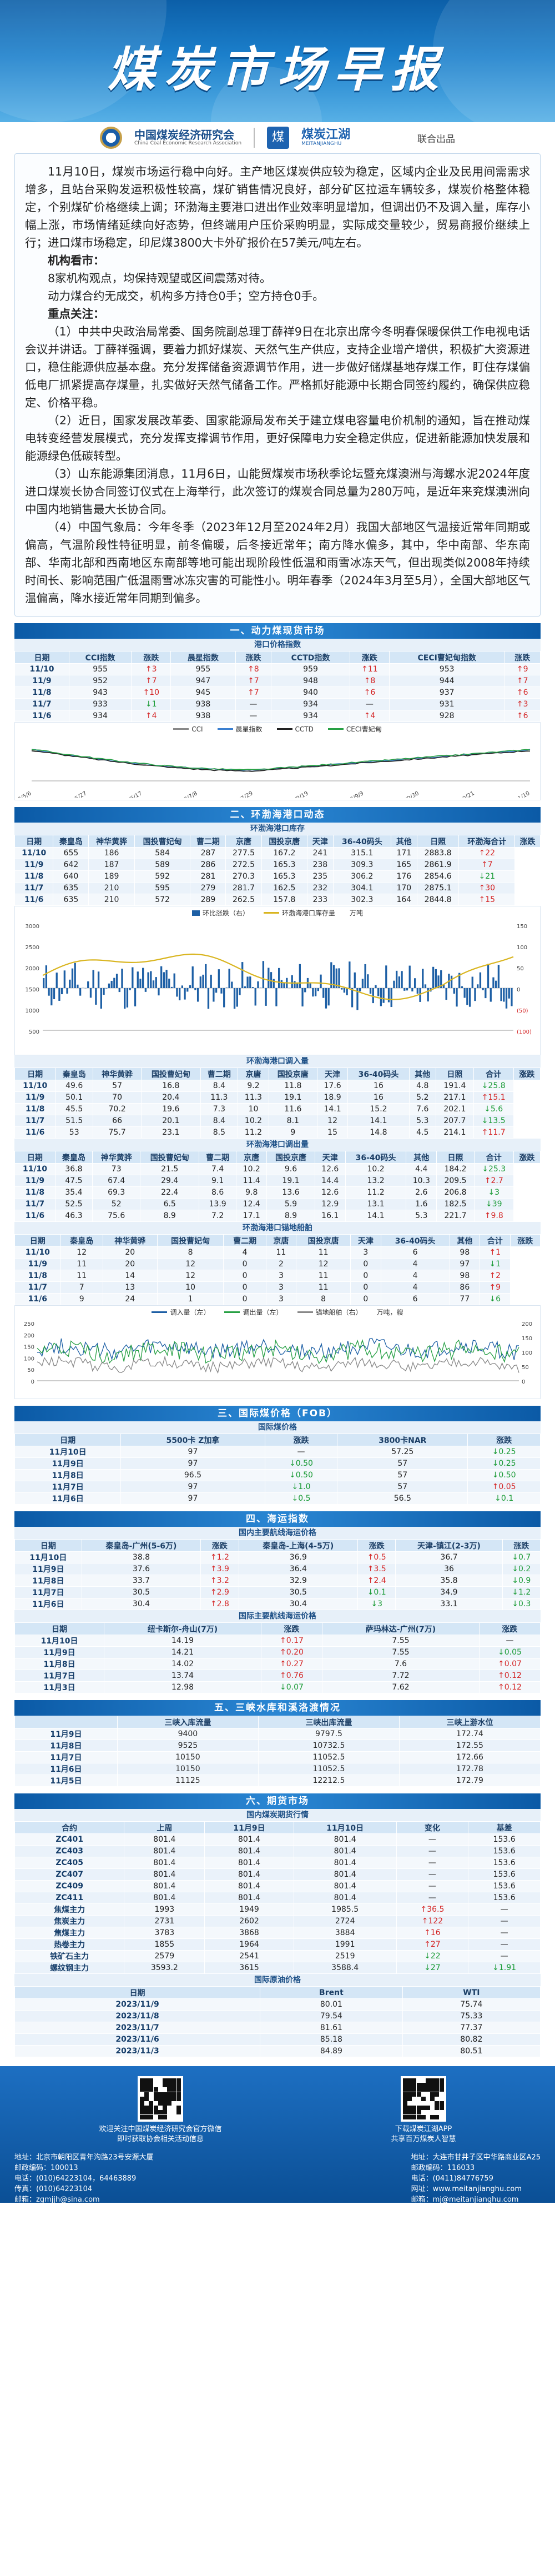 The image size is (555, 2576). Describe the element at coordinates (188, 1769) in the screenshot. I see `table-cell: 10150` at that location.